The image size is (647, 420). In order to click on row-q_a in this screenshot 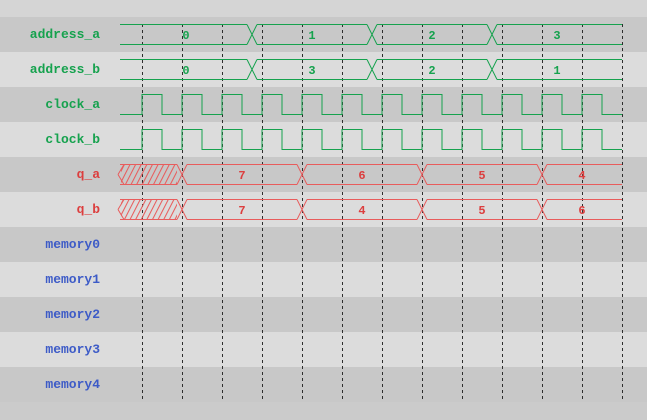, I will do `click(323, 174)`.